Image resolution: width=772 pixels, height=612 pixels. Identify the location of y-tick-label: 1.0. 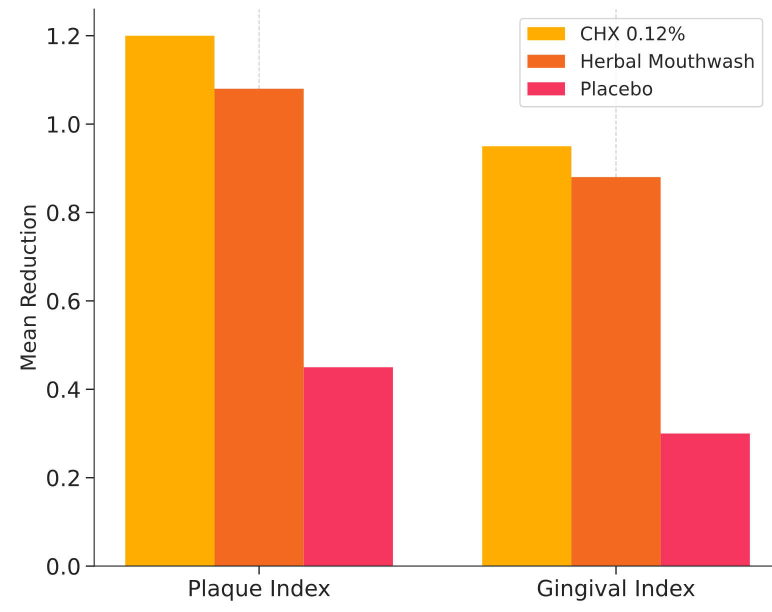
(64, 124).